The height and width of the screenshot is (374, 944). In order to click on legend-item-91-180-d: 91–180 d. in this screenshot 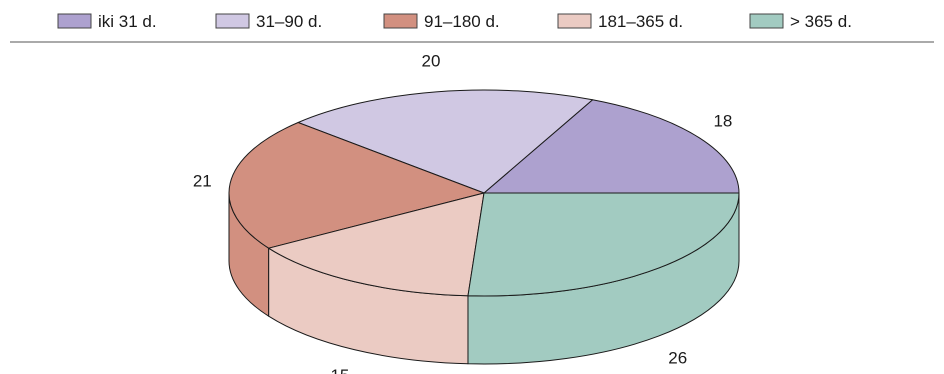, I will do `click(441, 21)`.